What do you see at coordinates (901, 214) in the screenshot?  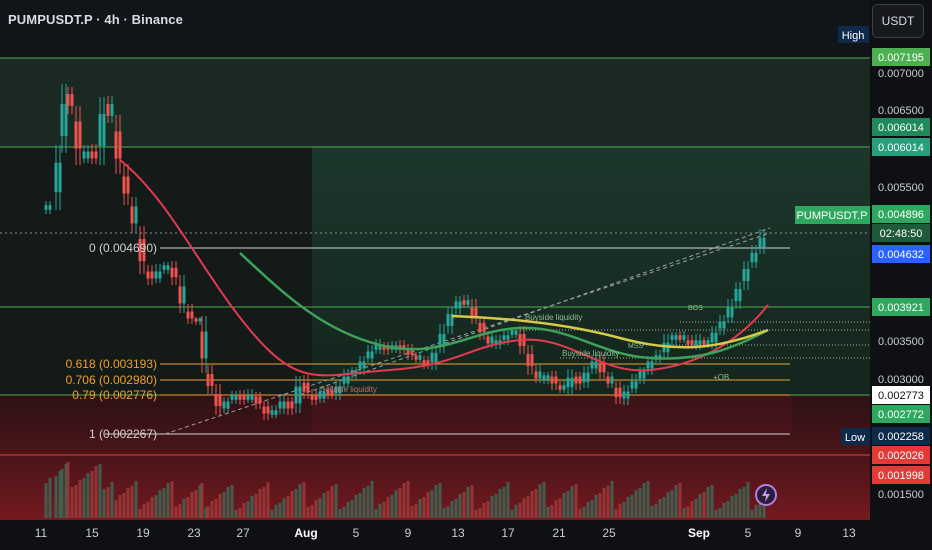 I see `price-tag-last` at bounding box center [901, 214].